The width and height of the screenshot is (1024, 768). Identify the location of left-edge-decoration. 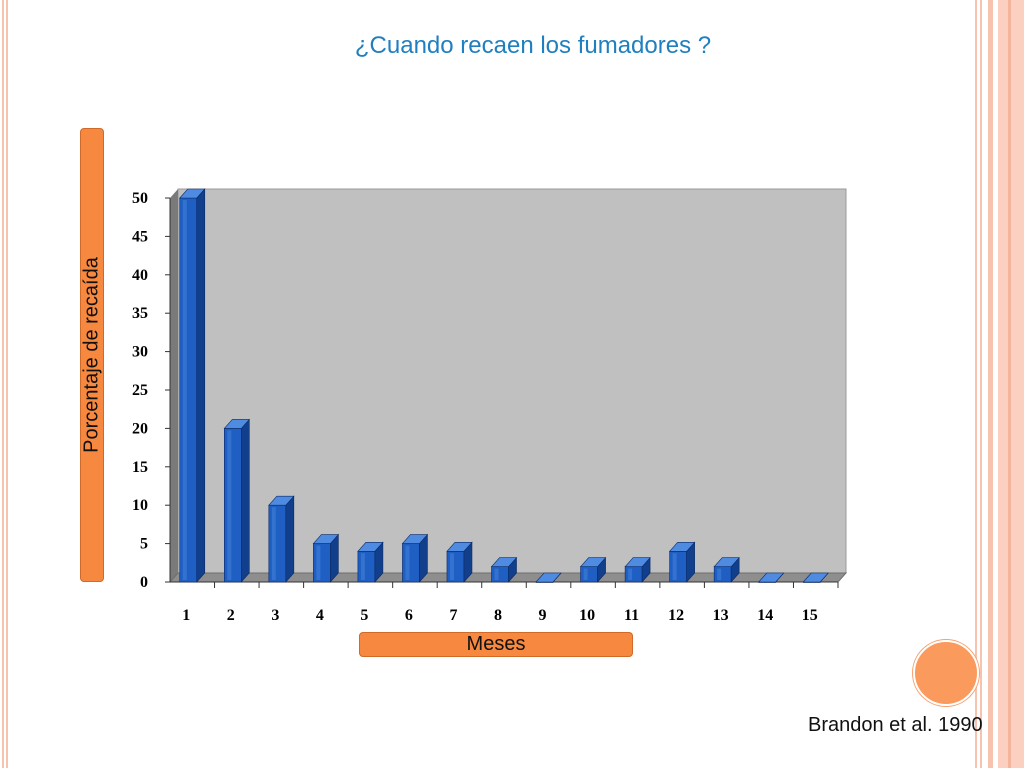
(5, 384).